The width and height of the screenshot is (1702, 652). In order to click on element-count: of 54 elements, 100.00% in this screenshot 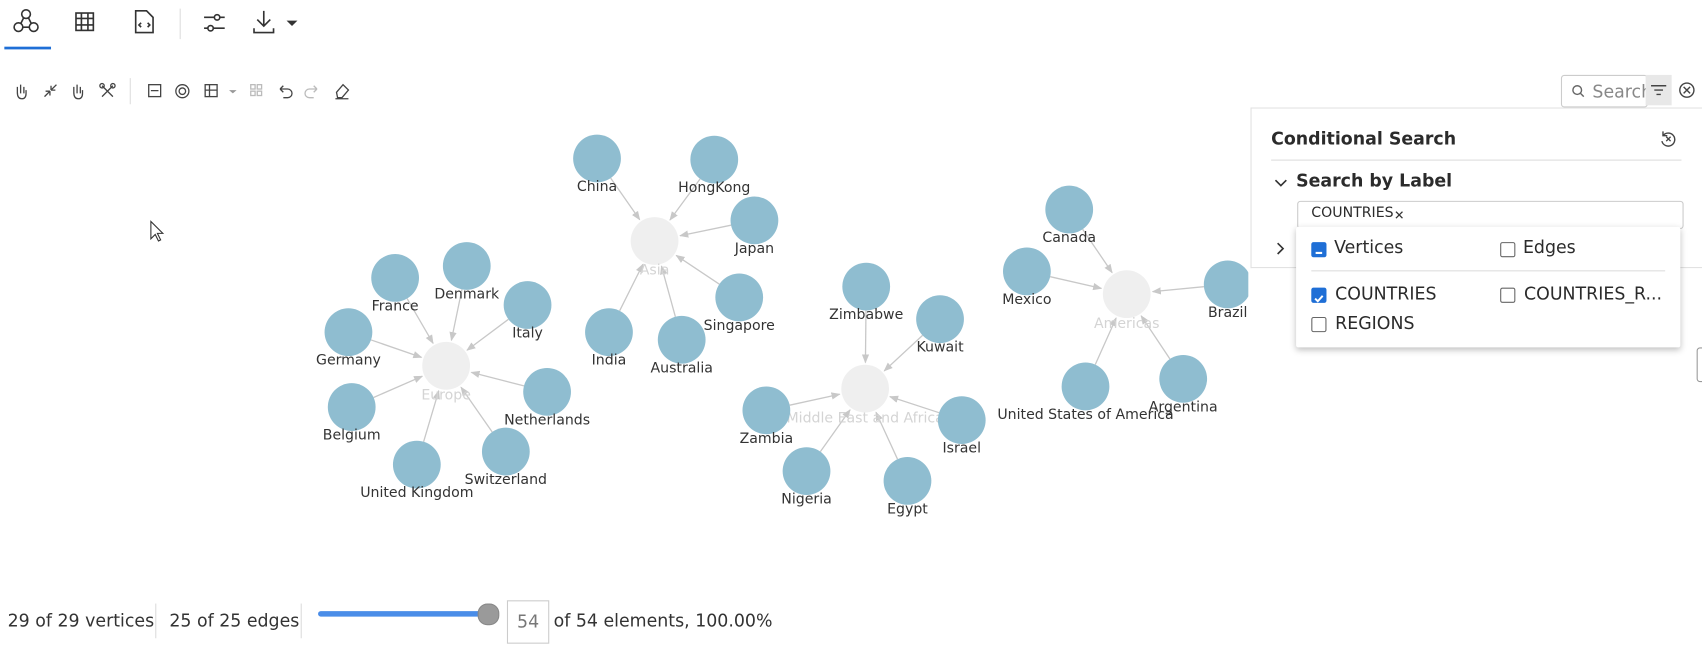, I will do `click(663, 620)`.